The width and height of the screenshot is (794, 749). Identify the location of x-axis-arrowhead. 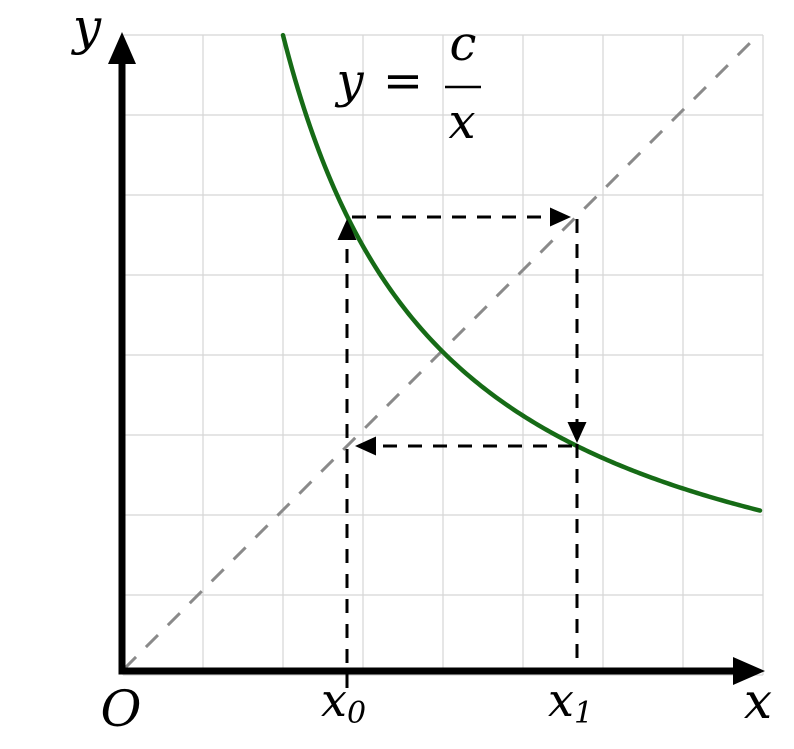
(749, 671).